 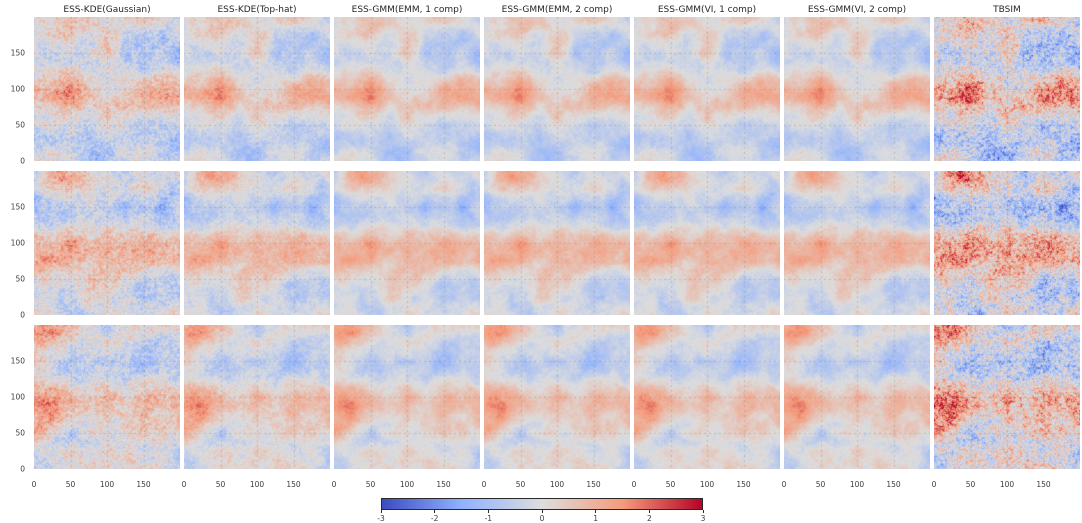 I want to click on heatmap-panel-r3-c6, so click(x=857, y=397).